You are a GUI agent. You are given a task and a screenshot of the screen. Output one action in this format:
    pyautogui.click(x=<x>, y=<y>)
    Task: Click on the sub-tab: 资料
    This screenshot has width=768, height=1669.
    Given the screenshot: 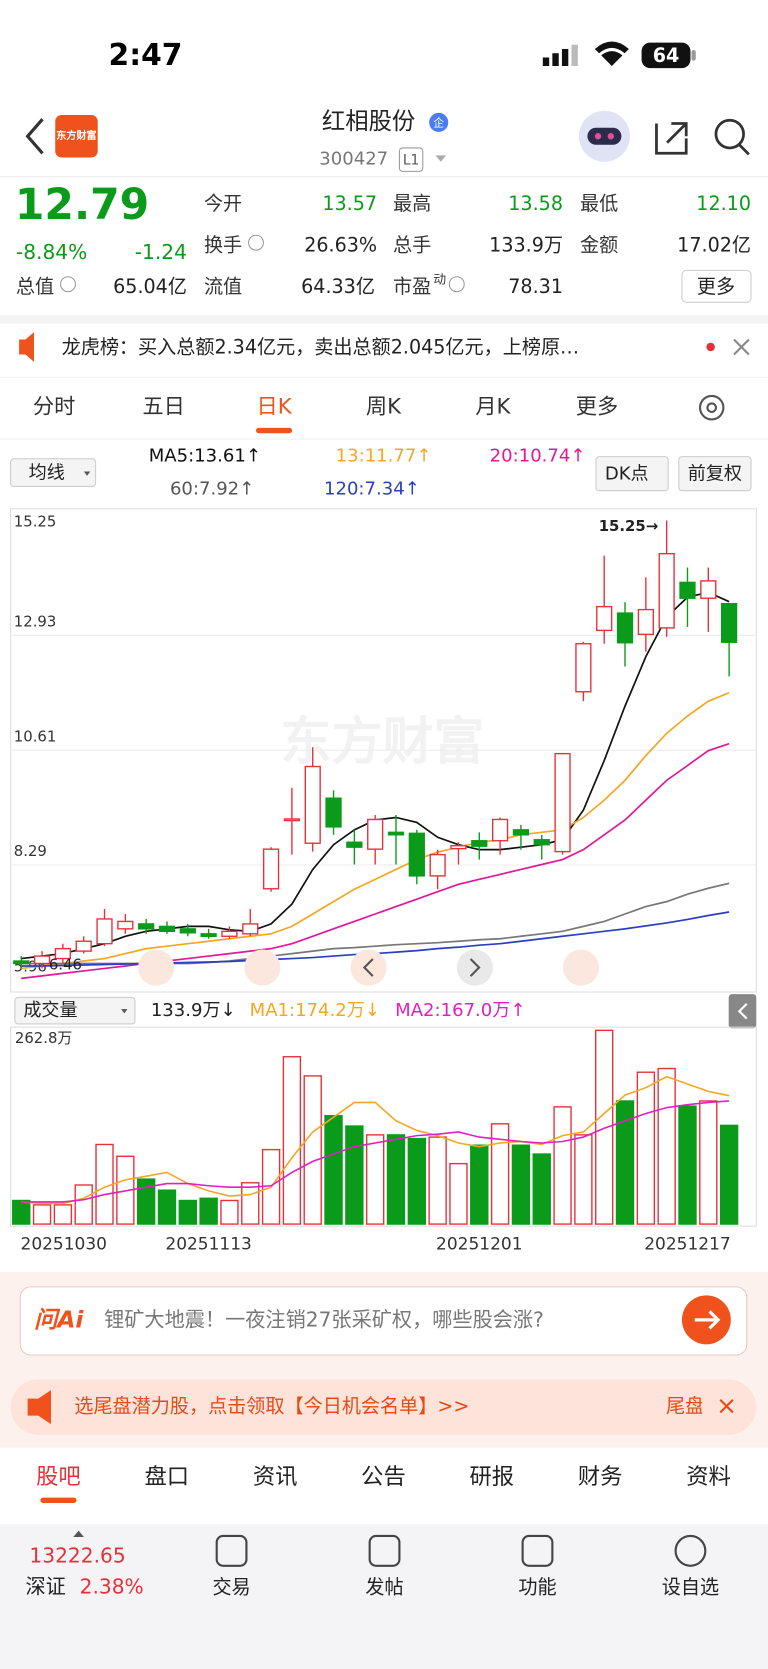 What is the action you would take?
    pyautogui.click(x=708, y=1477)
    